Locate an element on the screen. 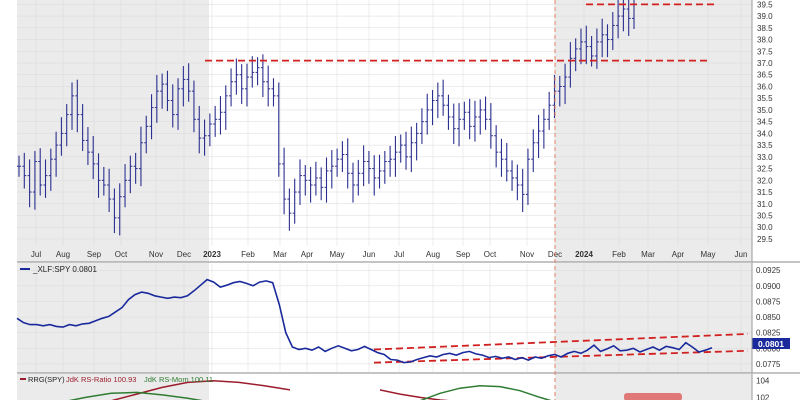 The width and height of the screenshot is (800, 405). price-y-tick-label: 37.0 is located at coordinates (765, 63).